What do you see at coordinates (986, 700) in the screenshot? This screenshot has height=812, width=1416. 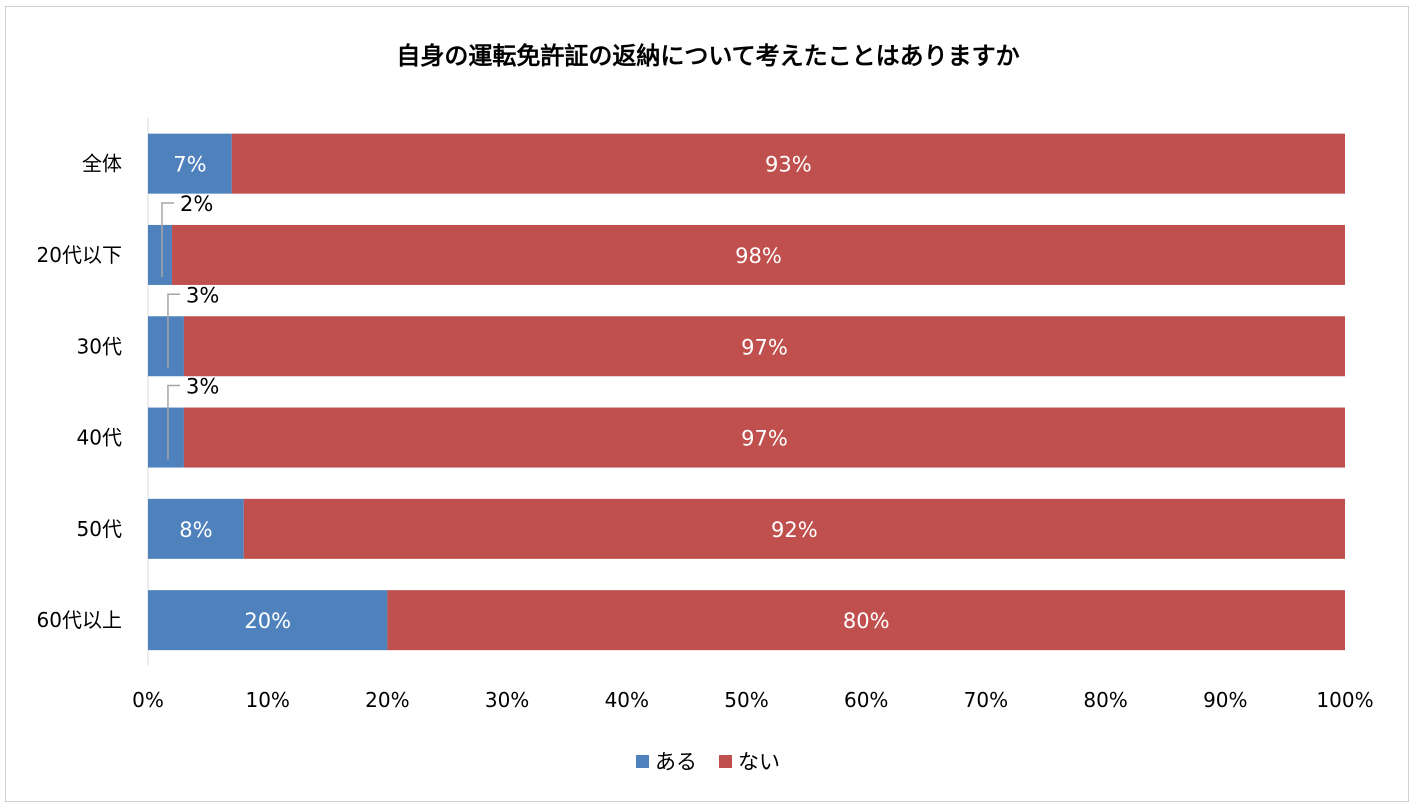 I see `x-tick-label: 70%` at bounding box center [986, 700].